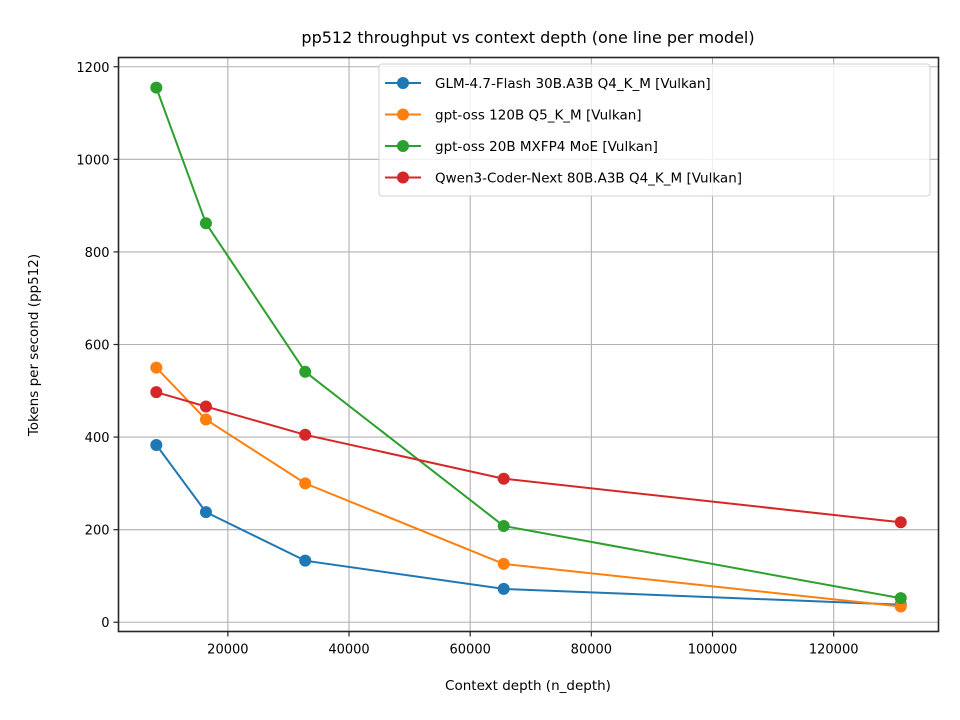  What do you see at coordinates (97, 253) in the screenshot?
I see `y-tick-label: 800` at bounding box center [97, 253].